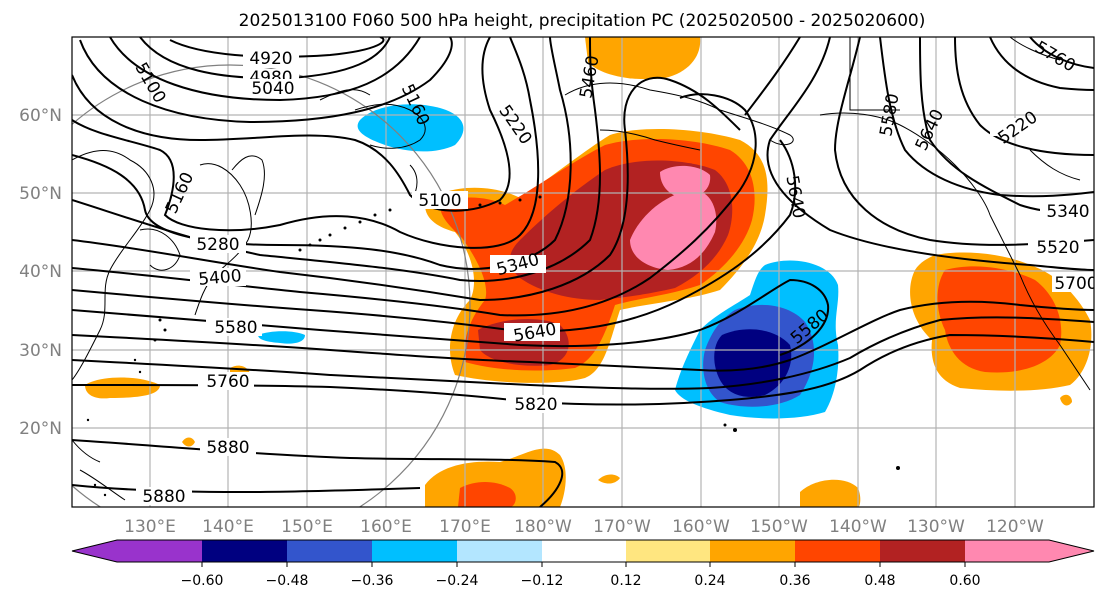 This screenshot has height=601, width=1105. What do you see at coordinates (270, 59) in the screenshot?
I see `contour-label: 4920` at bounding box center [270, 59].